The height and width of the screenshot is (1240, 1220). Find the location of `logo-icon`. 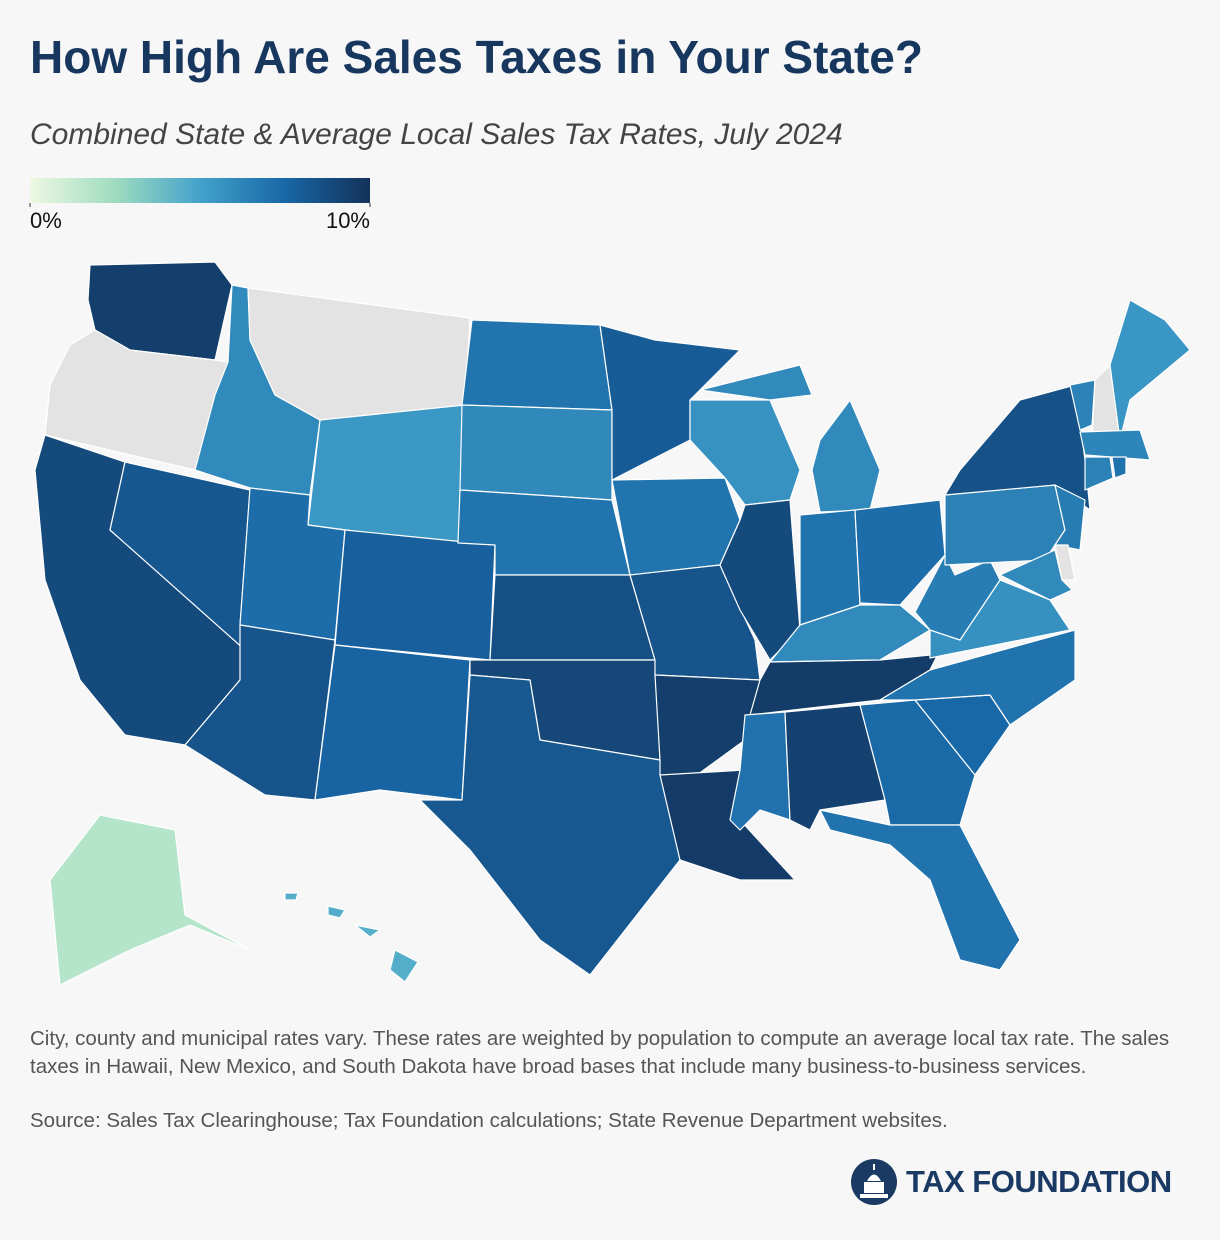

logo-icon is located at coordinates (874, 1182).